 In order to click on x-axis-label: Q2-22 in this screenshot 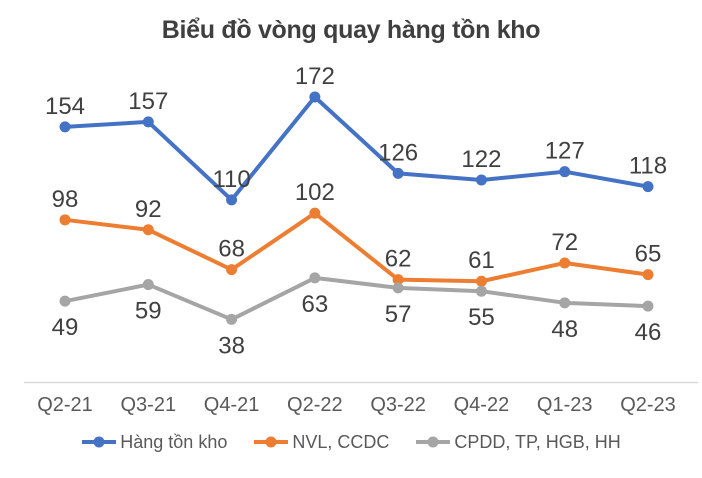, I will do `click(315, 405)`.